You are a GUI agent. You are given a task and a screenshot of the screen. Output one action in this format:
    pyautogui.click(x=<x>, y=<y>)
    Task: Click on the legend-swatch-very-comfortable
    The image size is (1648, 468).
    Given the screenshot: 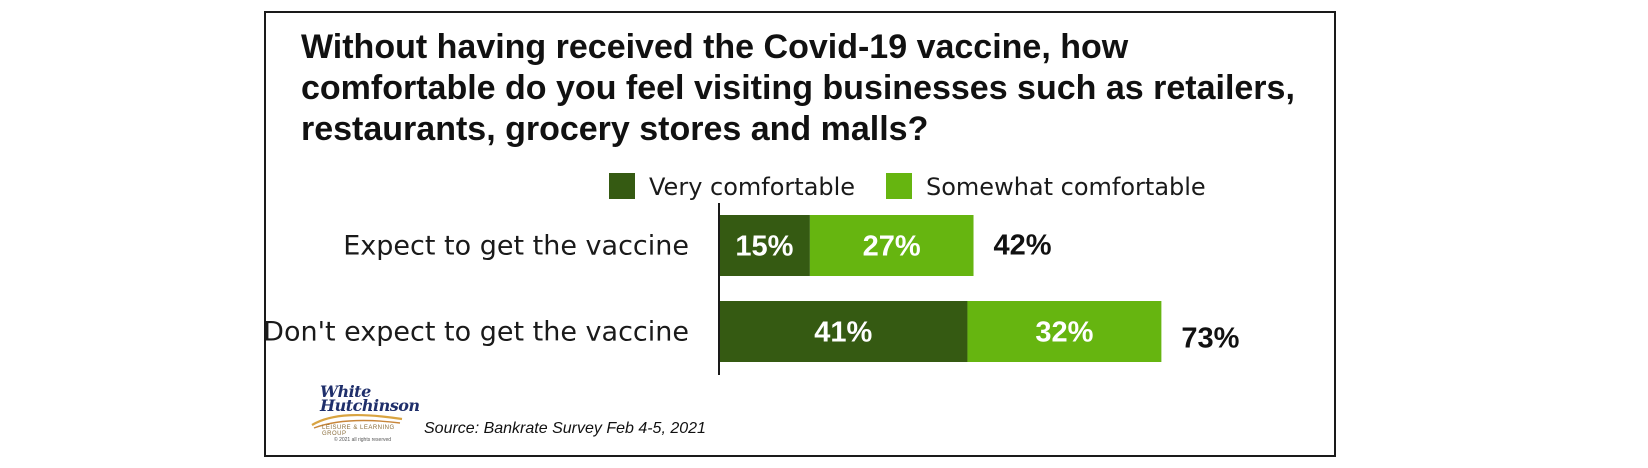 What is the action you would take?
    pyautogui.click(x=622, y=186)
    